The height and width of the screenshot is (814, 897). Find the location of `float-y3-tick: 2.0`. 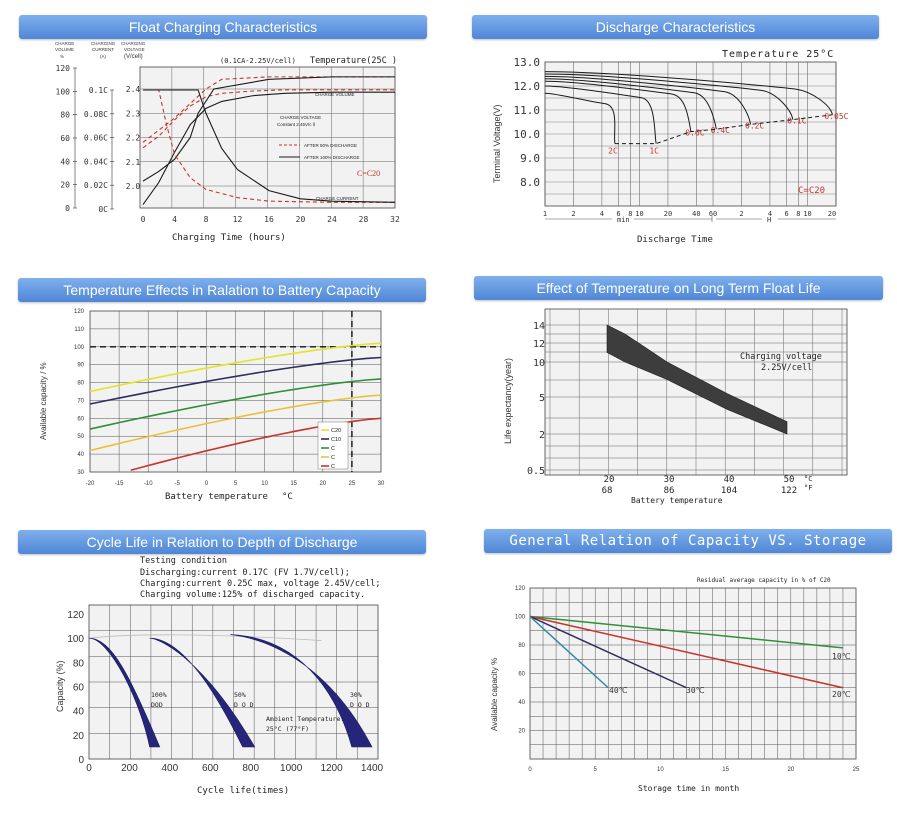

float-y3-tick: 2.0 is located at coordinates (133, 186).